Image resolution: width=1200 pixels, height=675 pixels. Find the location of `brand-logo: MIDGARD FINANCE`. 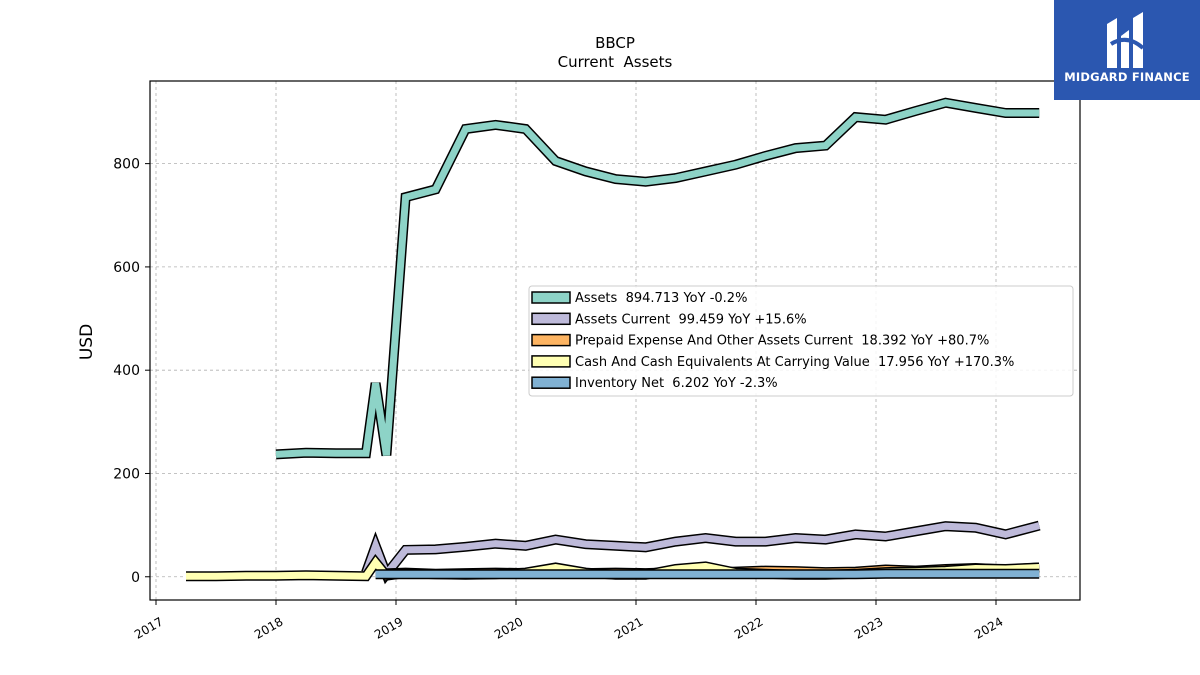

brand-logo: MIDGARD FINANCE is located at coordinates (1127, 50).